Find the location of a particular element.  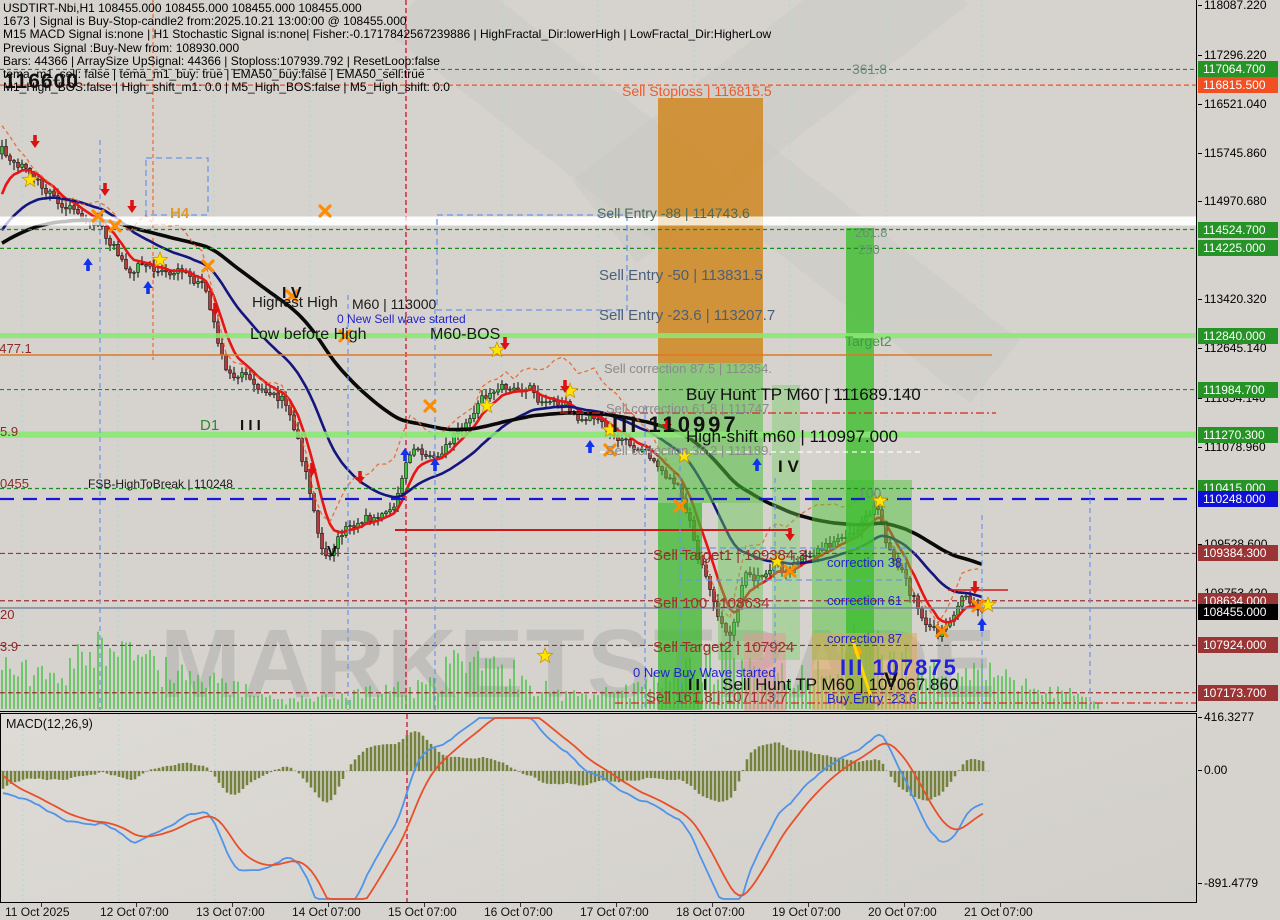

price-axis-label: 118087.220 is located at coordinates (1232, 6).